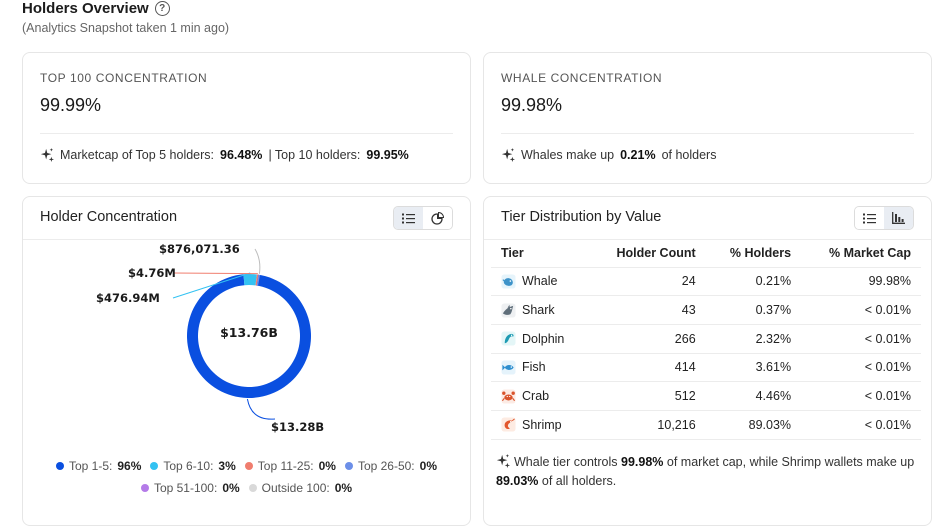 This screenshot has width=936, height=531. Describe the element at coordinates (98, 466) in the screenshot. I see `legend-item-top-1-5: Top 1-5: 96%` at that location.